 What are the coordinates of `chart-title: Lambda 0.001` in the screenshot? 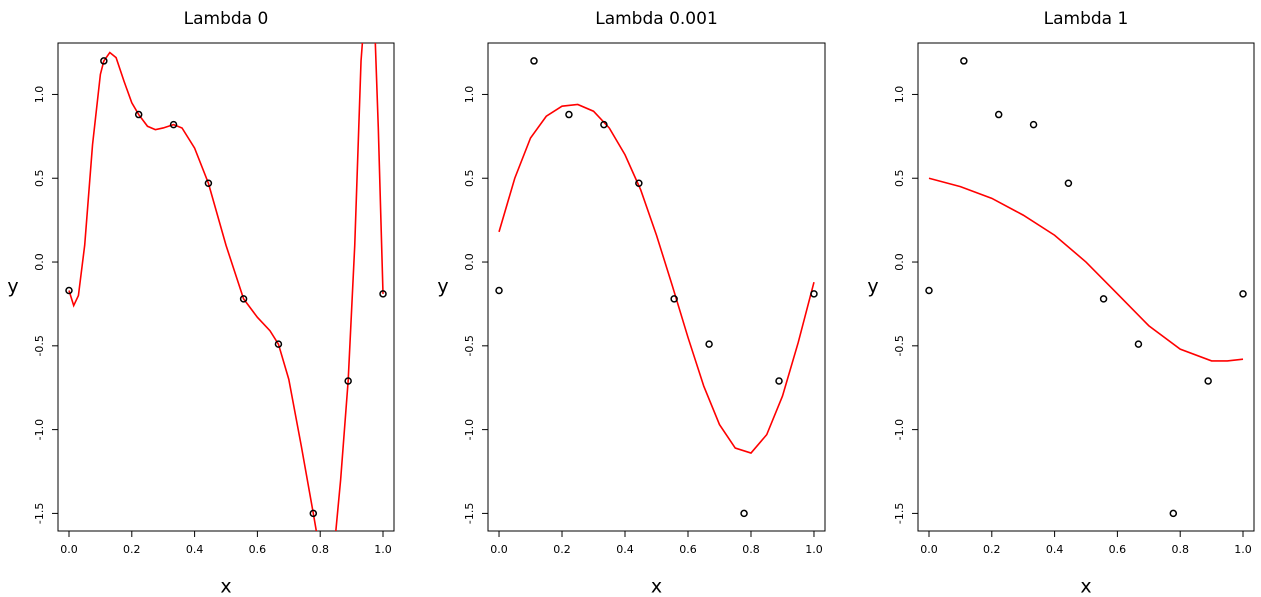 It's located at (656, 19).